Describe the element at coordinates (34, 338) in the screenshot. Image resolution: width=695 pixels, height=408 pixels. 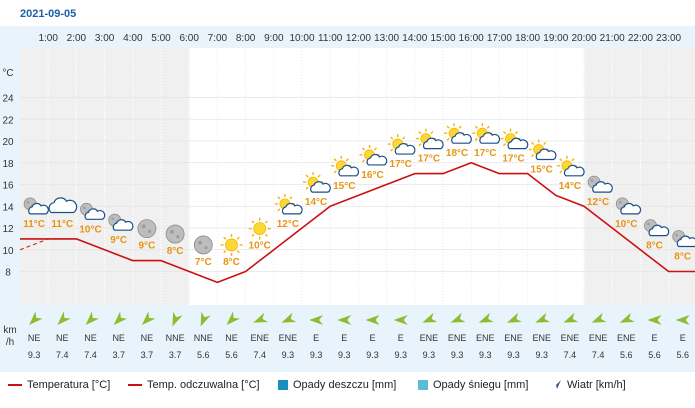
I see `wind-direction-label: NE` at that location.